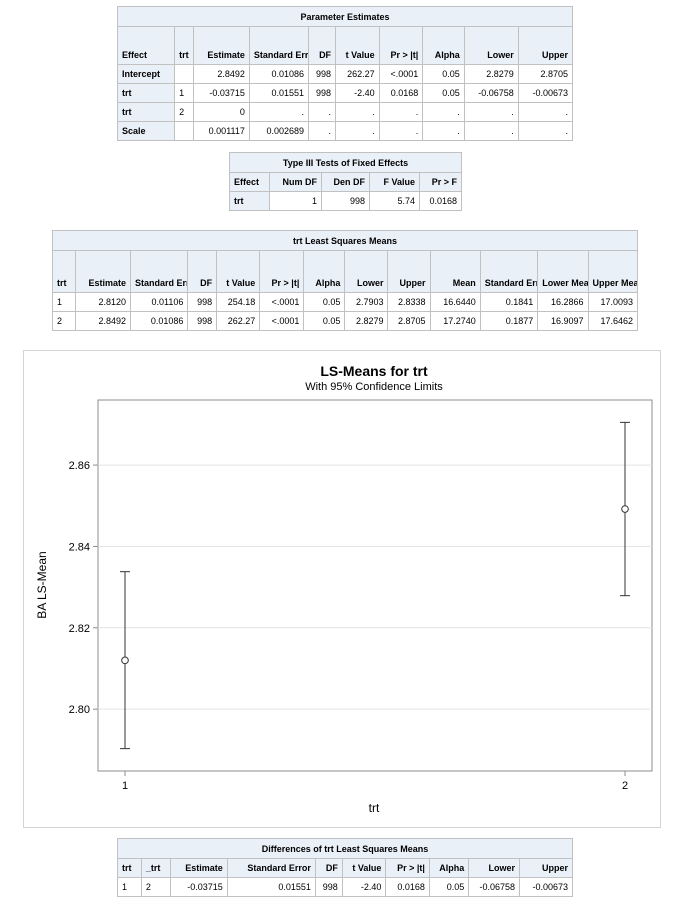 This screenshot has width=698, height=912. What do you see at coordinates (509, 302) in the screenshot?
I see `table-cell: 0.1841` at bounding box center [509, 302].